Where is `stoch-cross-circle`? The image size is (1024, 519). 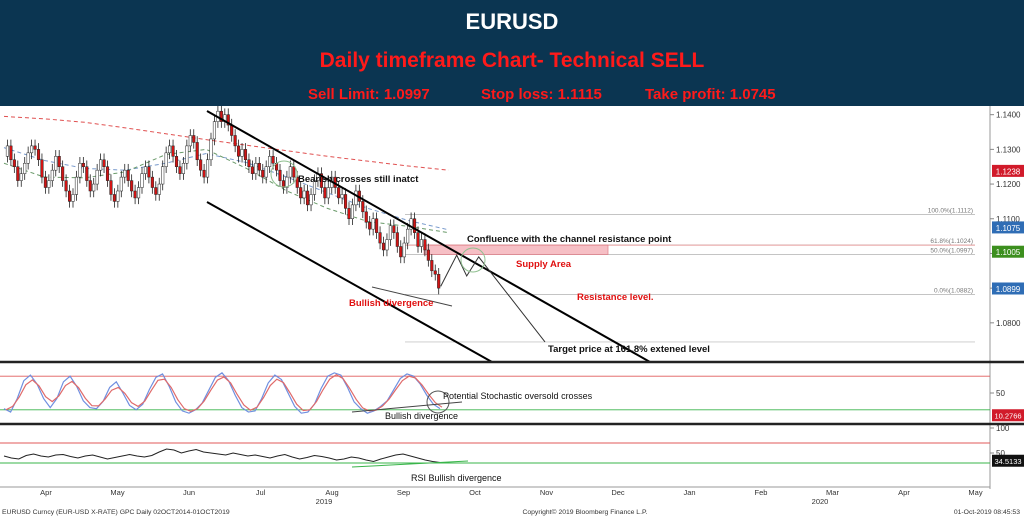
stoch-cross-circle is located at coordinates (438, 402).